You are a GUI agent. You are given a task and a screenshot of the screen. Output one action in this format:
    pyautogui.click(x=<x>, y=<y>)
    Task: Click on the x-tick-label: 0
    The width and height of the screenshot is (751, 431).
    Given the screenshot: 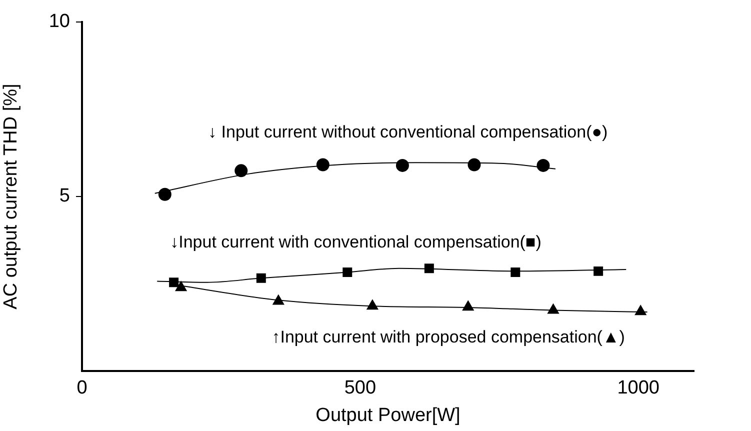 What is the action you would take?
    pyautogui.click(x=82, y=388)
    